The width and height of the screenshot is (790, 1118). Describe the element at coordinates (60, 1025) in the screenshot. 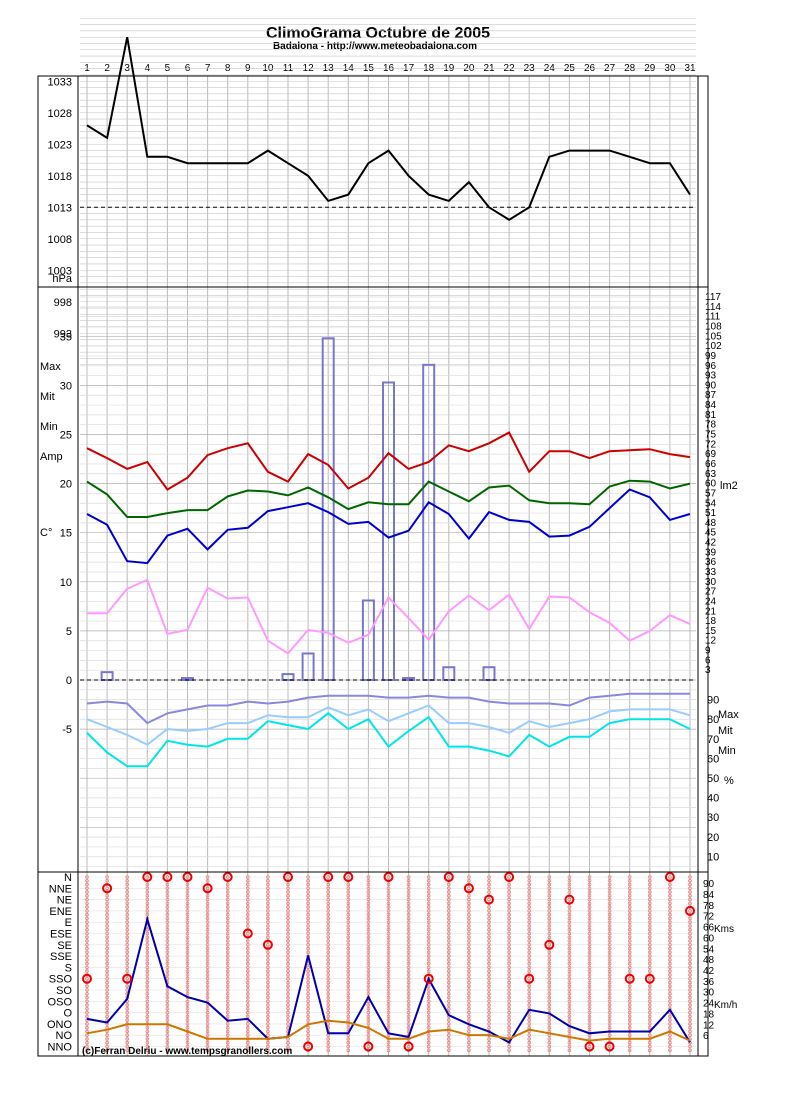

I see `wind-direction-label: ONO` at that location.